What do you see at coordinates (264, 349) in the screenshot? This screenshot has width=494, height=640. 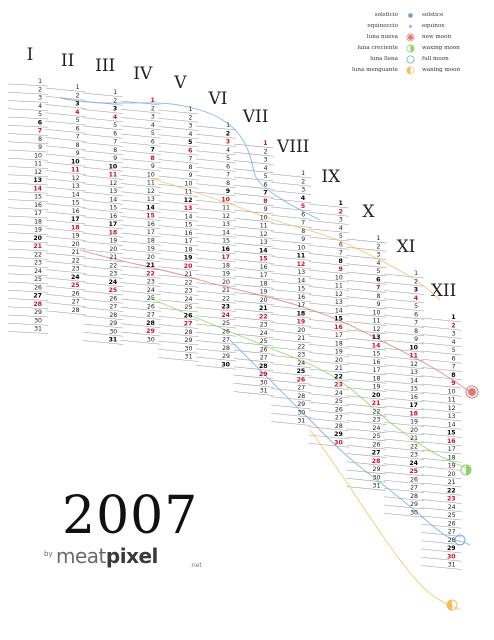 I see `day-number: 26` at bounding box center [264, 349].